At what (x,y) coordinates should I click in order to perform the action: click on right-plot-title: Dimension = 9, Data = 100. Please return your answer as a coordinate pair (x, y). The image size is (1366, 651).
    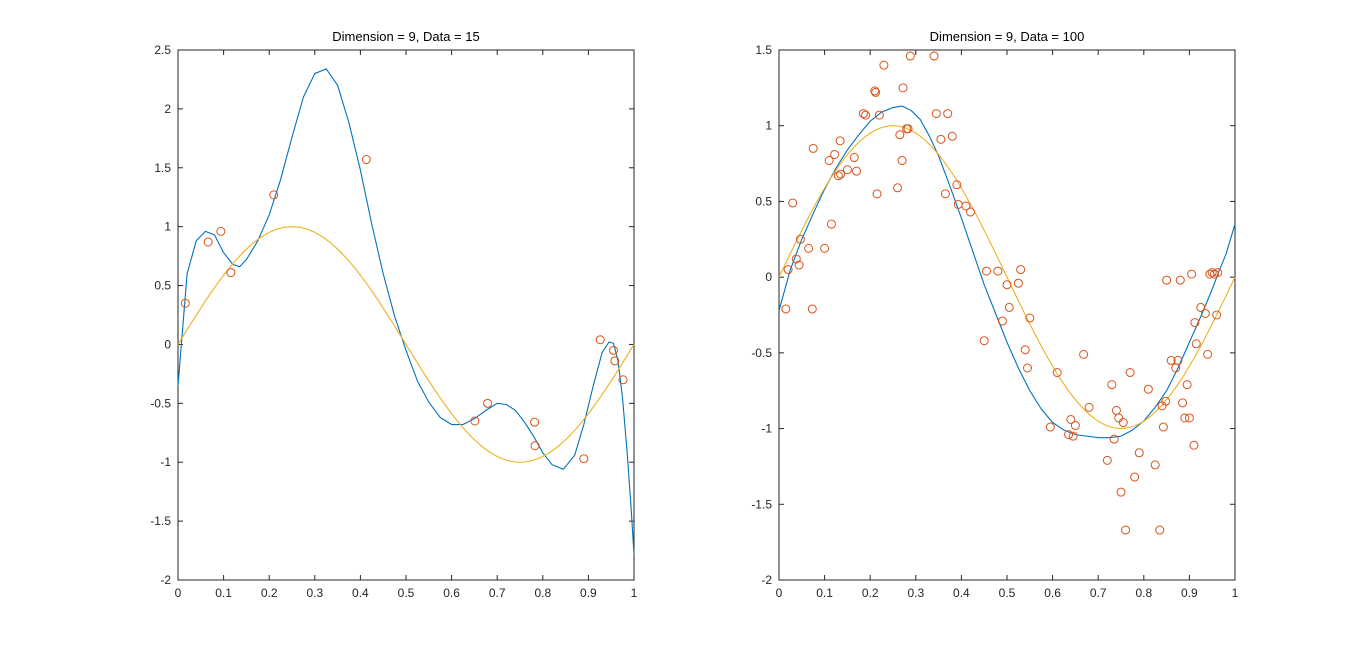
    Looking at the image, I should click on (1007, 36).